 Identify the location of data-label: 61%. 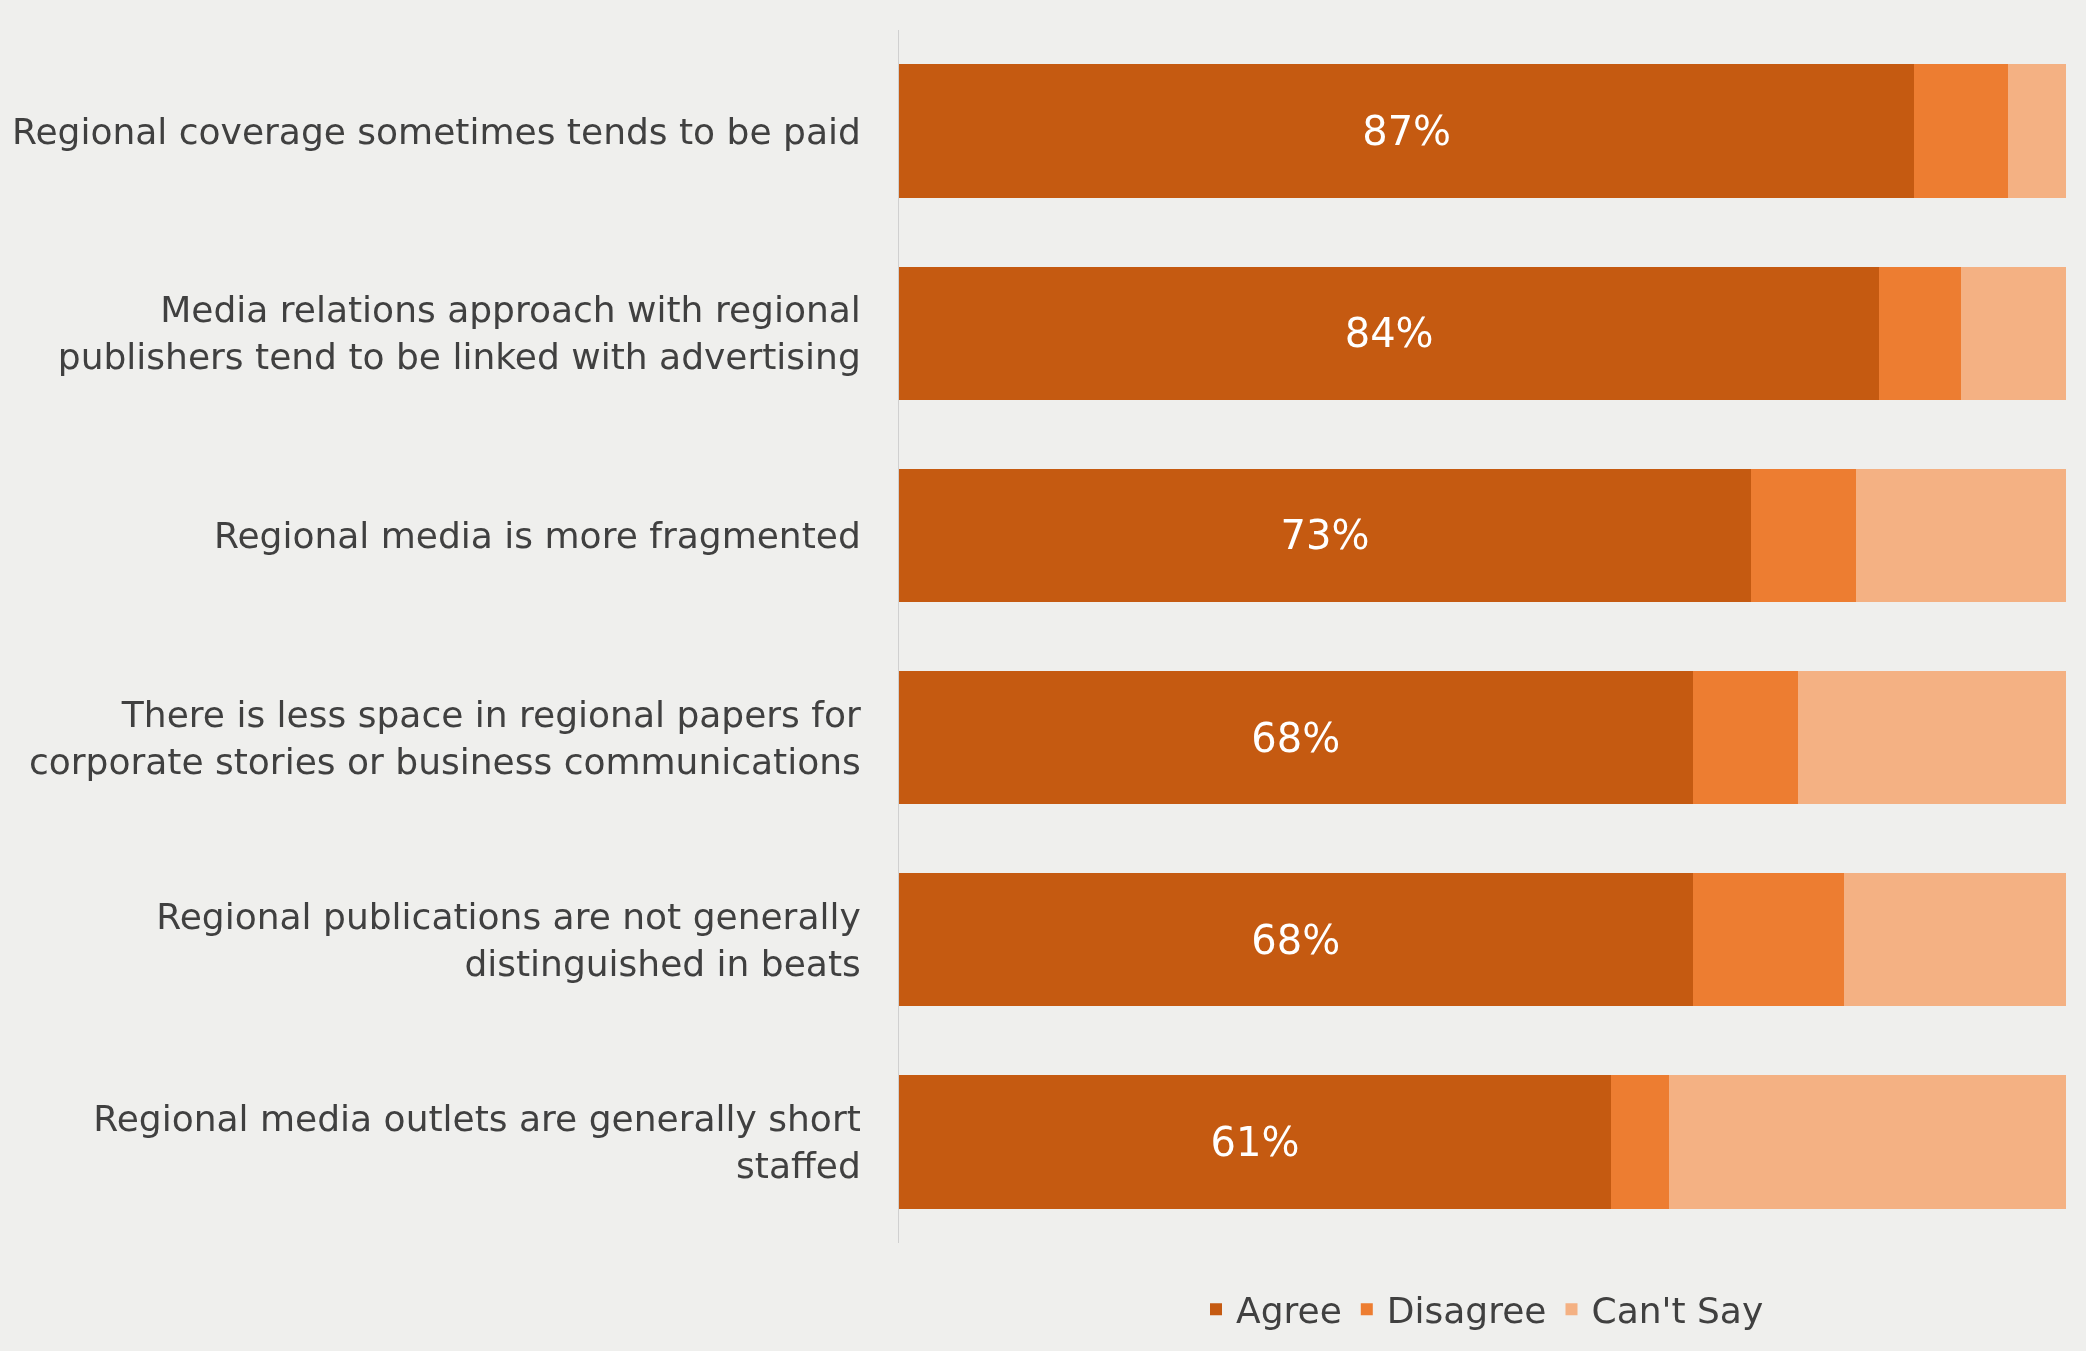
(1255, 1141).